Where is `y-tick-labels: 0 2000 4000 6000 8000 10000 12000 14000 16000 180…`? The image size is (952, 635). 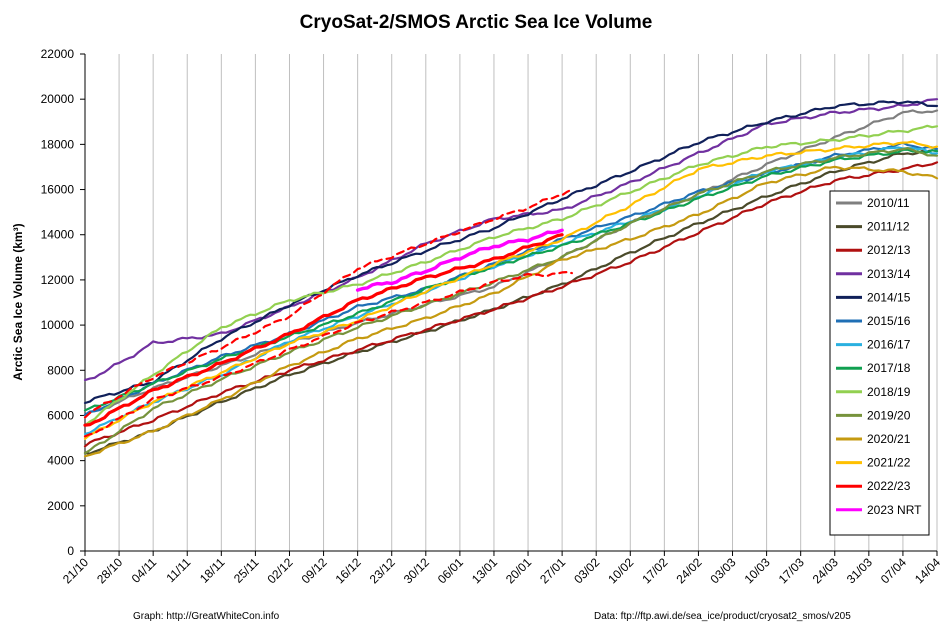
y-tick-labels: 0 2000 4000 6000 8000 10000 12000 14000 16000 180… is located at coordinates (58, 302).